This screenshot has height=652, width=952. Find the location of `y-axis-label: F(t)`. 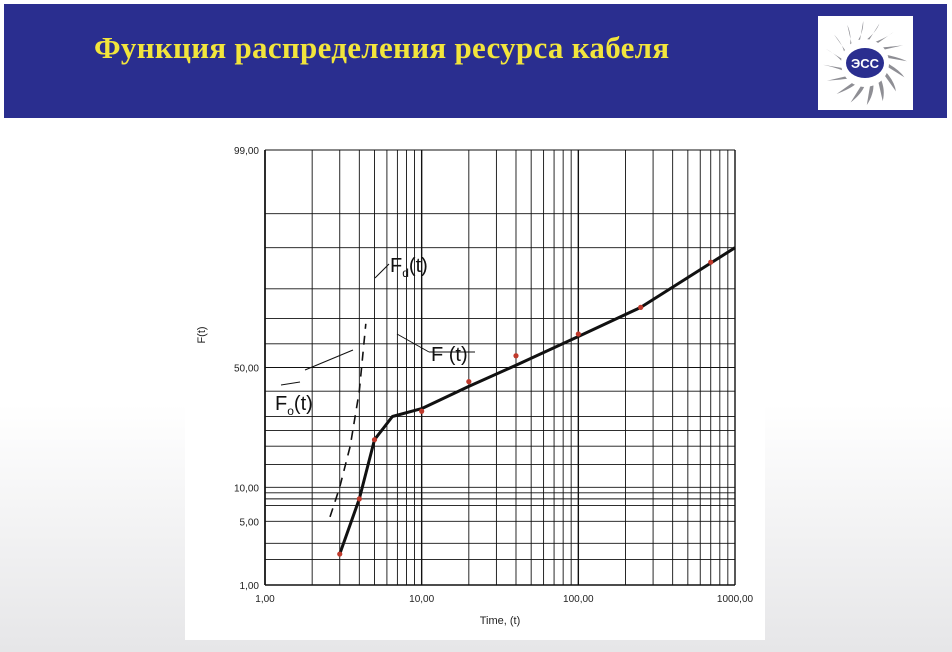

y-axis-label: F(t) is located at coordinates (202, 334).